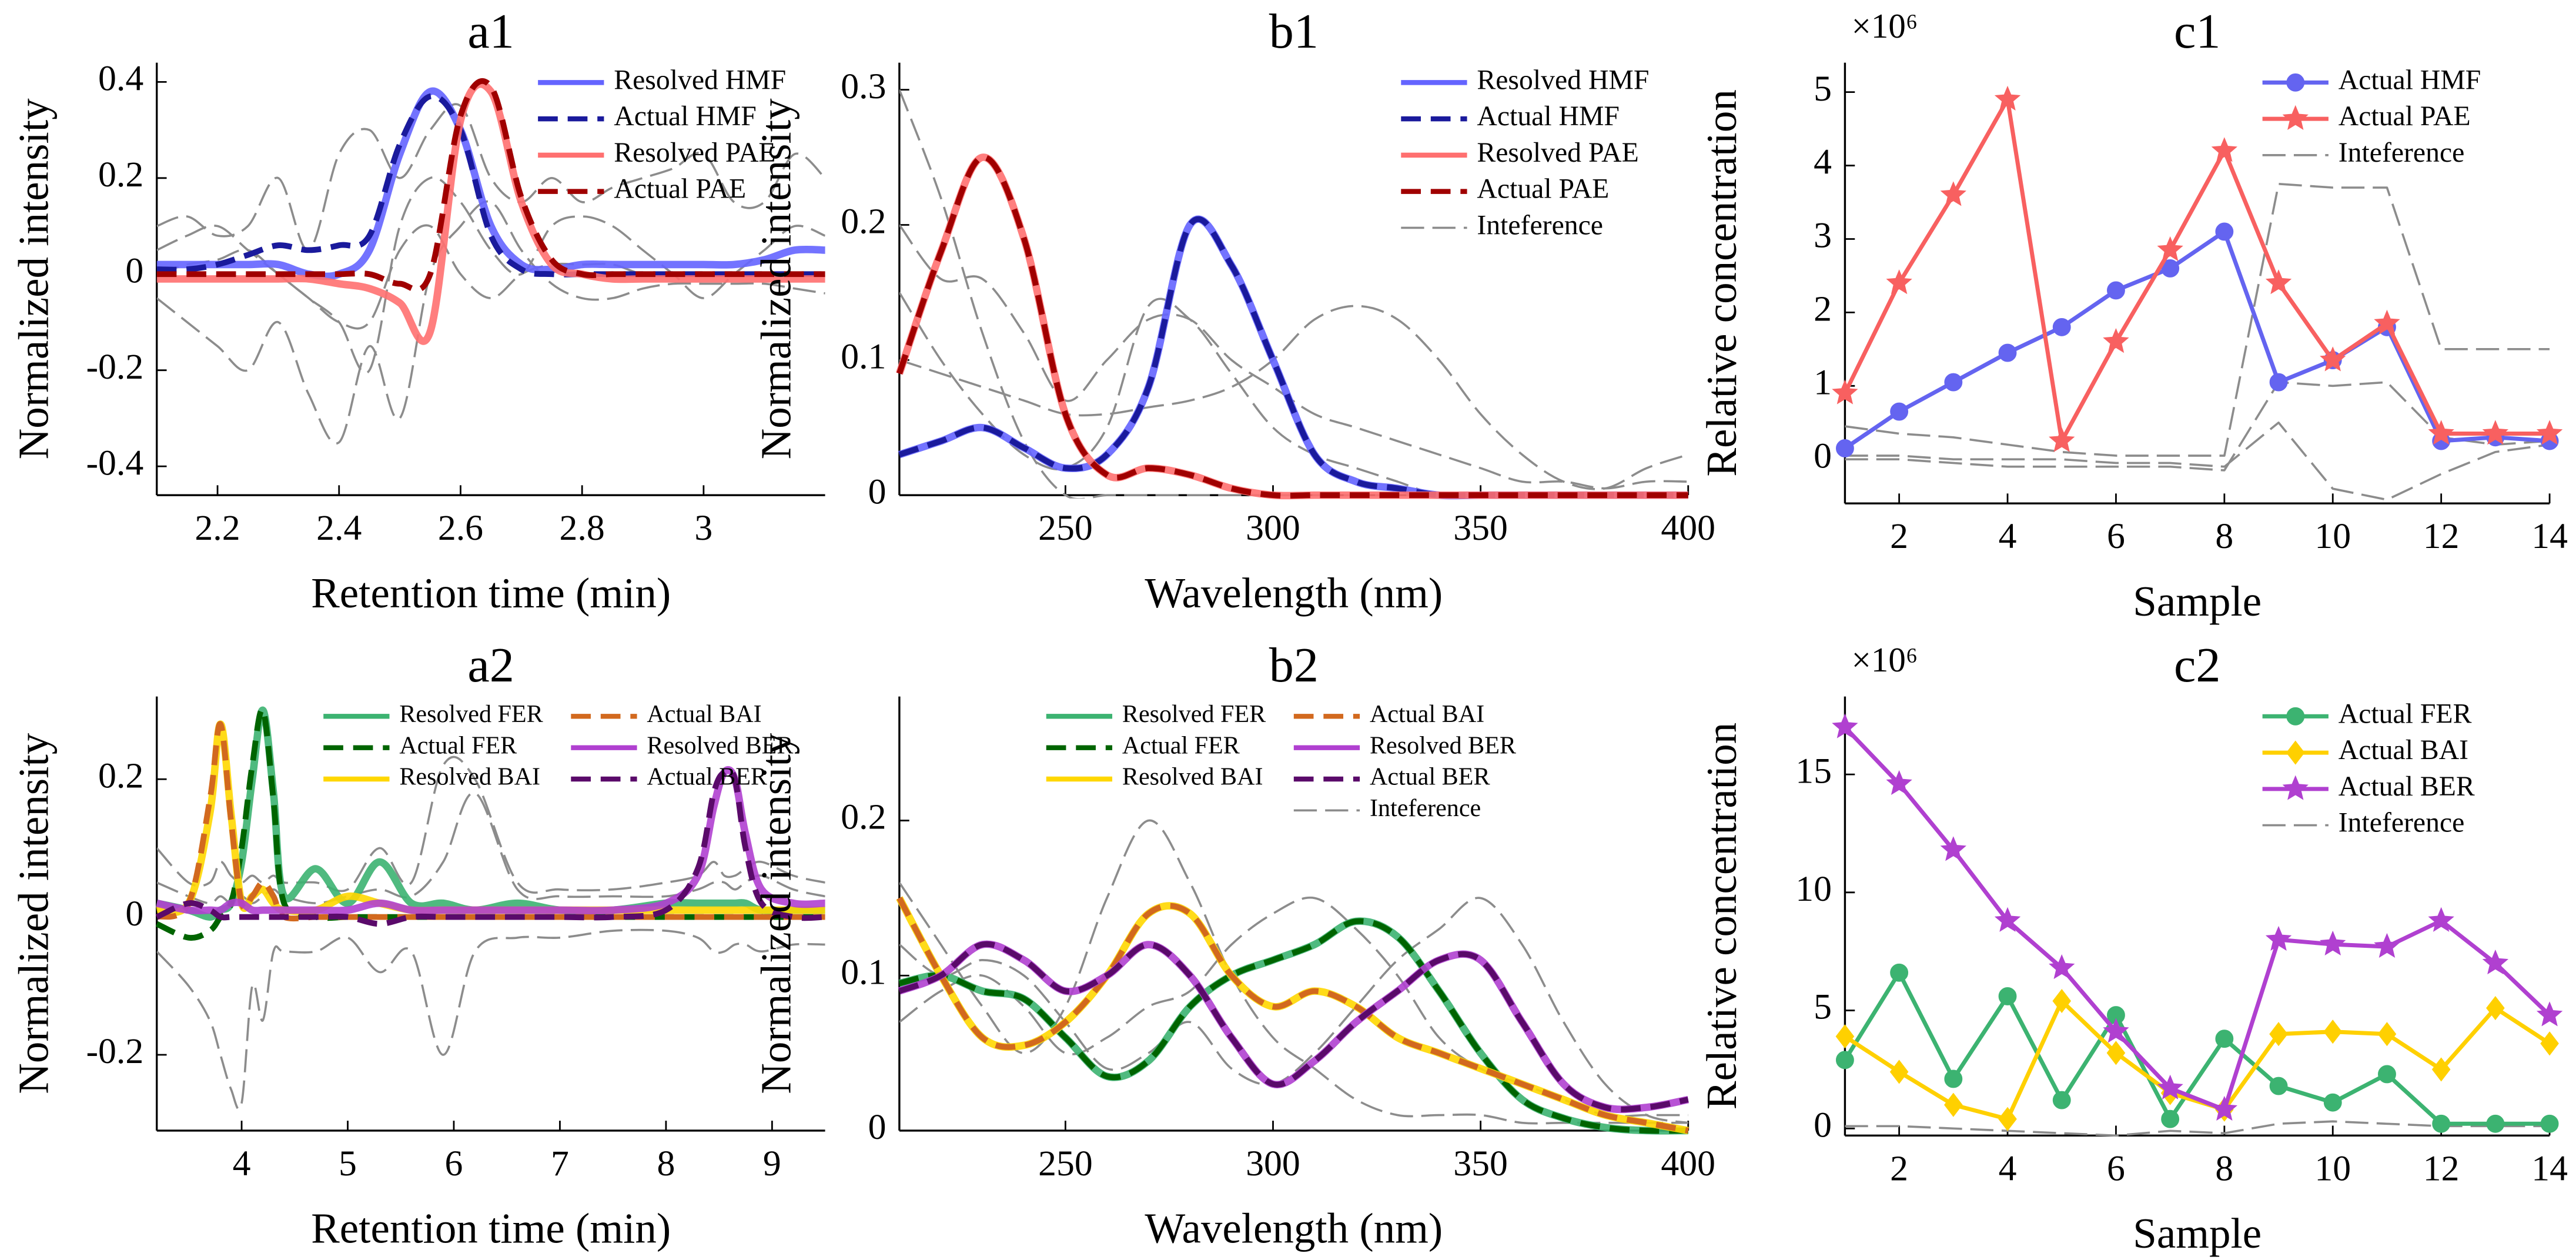 This screenshot has width=2576, height=1260. I want to click on x-tick-label: 2, so click(1899, 536).